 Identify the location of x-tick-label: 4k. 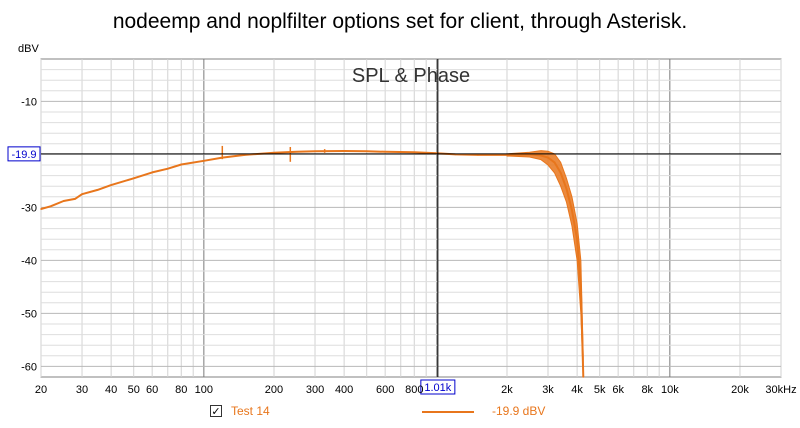
(577, 390).